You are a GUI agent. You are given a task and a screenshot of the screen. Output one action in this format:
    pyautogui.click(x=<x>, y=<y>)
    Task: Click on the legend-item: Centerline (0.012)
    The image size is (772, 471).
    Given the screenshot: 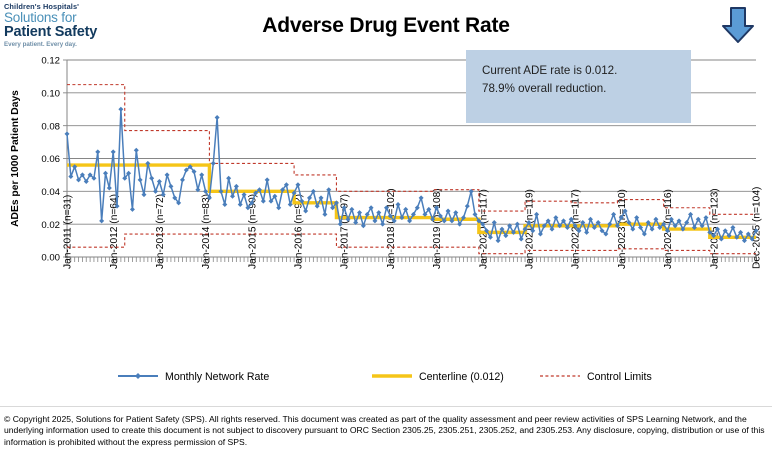 What is the action you would take?
    pyautogui.click(x=438, y=377)
    